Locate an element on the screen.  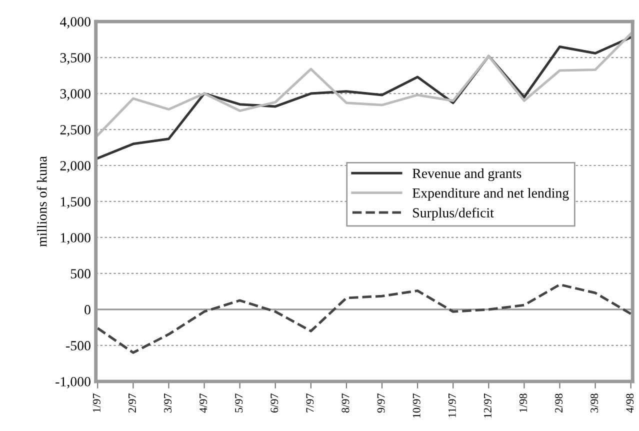
y-tick-label: -500 is located at coordinates (78, 345).